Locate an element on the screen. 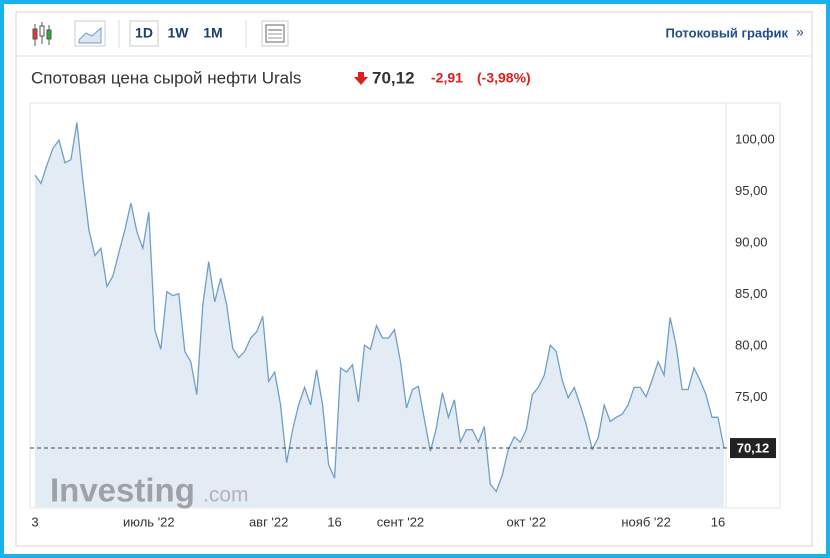  change: -2,91 is located at coordinates (447, 78).